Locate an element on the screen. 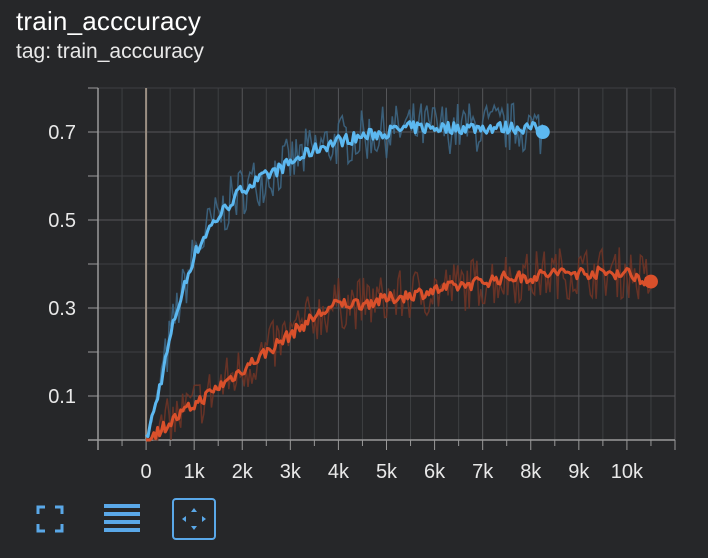 The image size is (708, 558). run_orange-endpoint is located at coordinates (650, 281).